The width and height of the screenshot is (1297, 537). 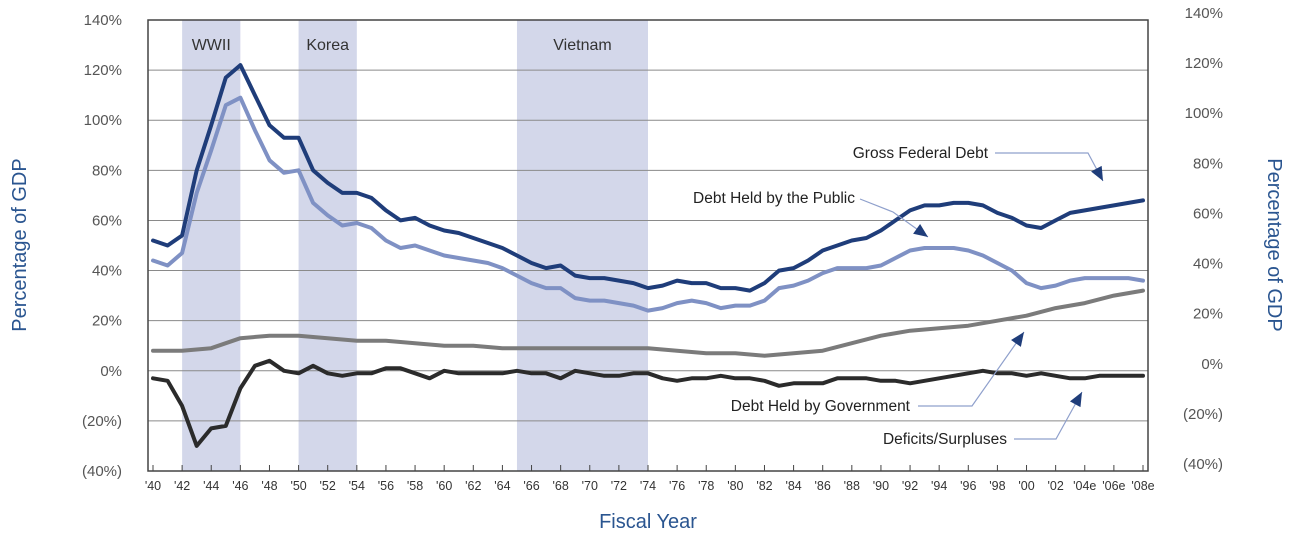 I want to click on shaded-period-vietnam, so click(x=582, y=245).